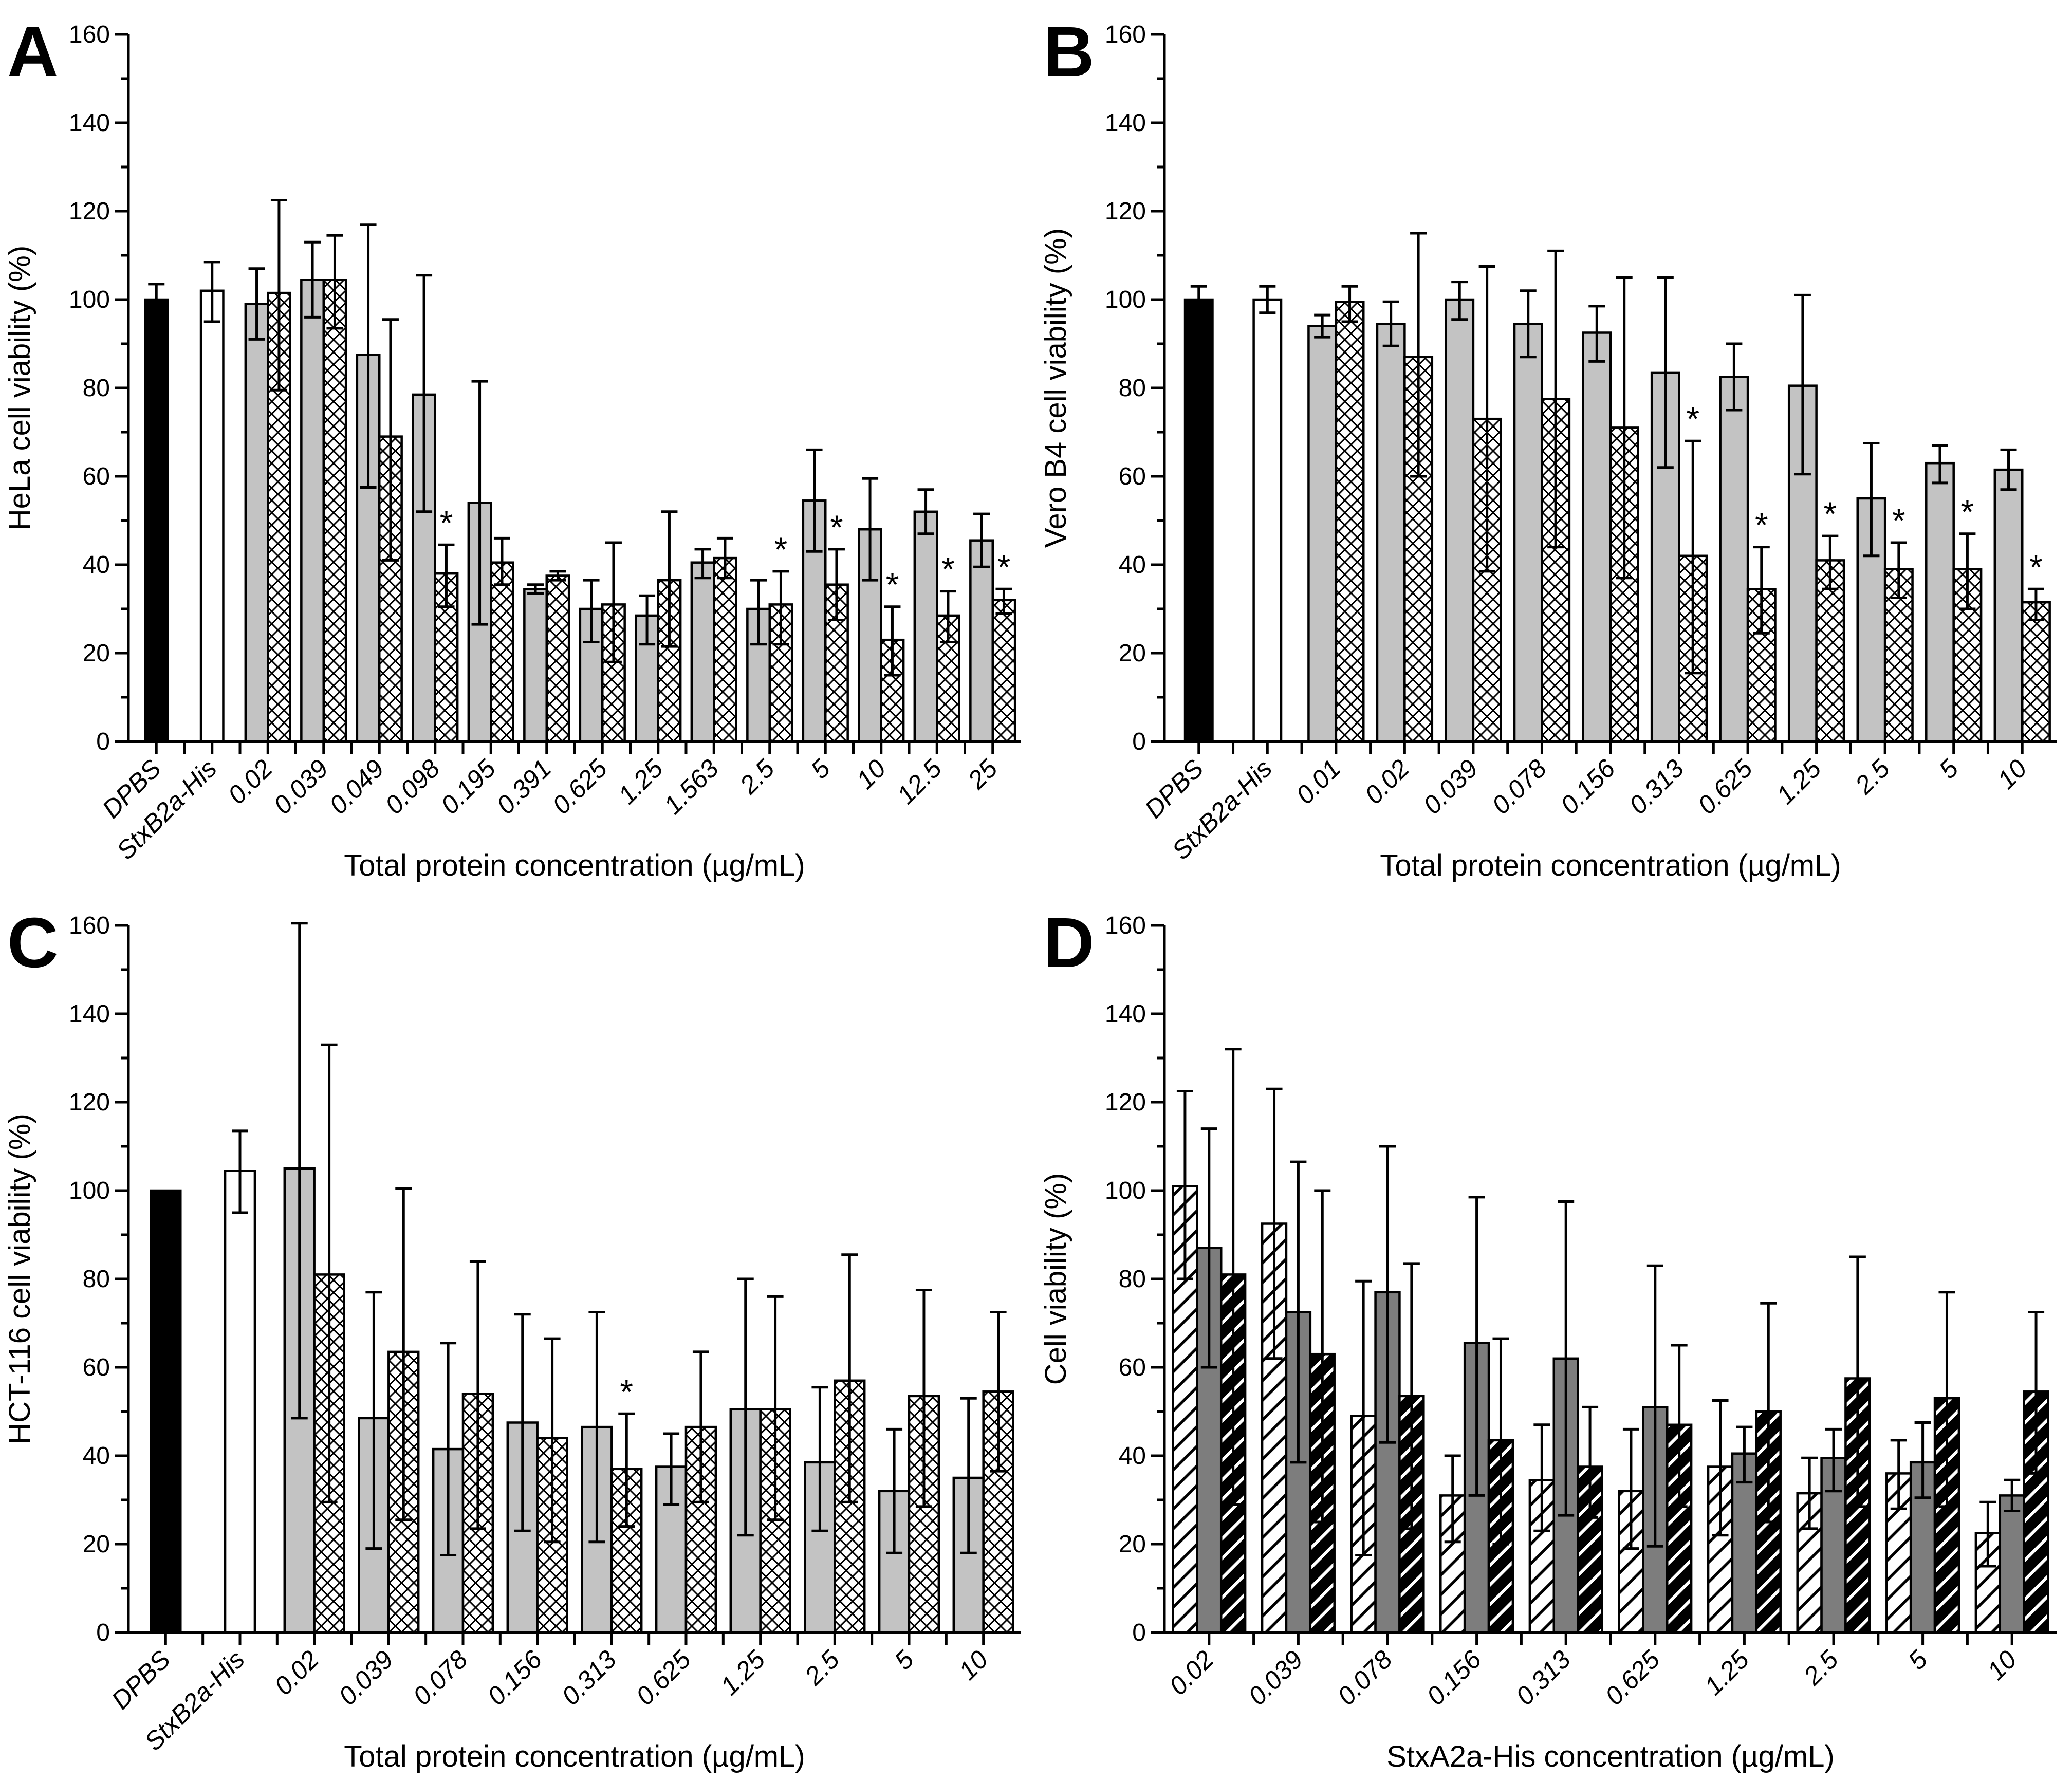 This screenshot has height=1782, width=2072. Describe the element at coordinates (1069, 942) in the screenshot. I see `panel-letter: D` at that location.